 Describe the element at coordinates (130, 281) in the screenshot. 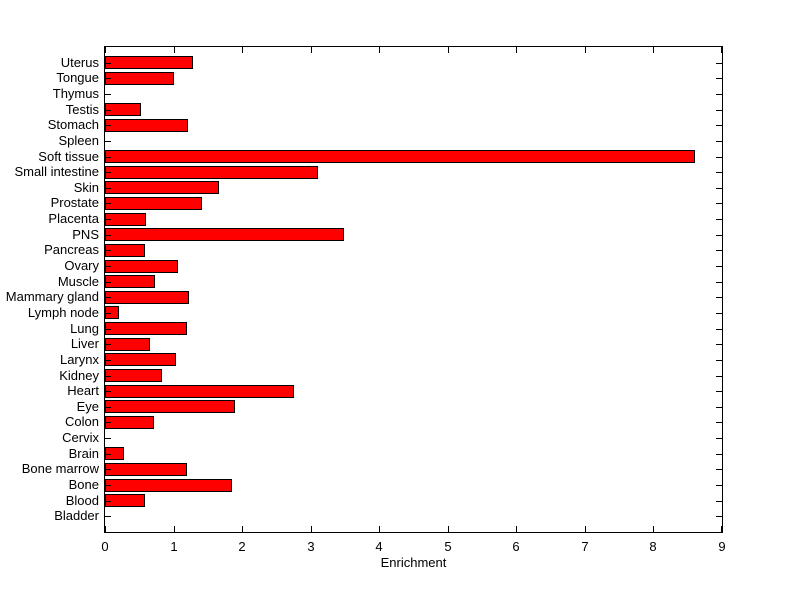

I see `bar-muscle` at that location.